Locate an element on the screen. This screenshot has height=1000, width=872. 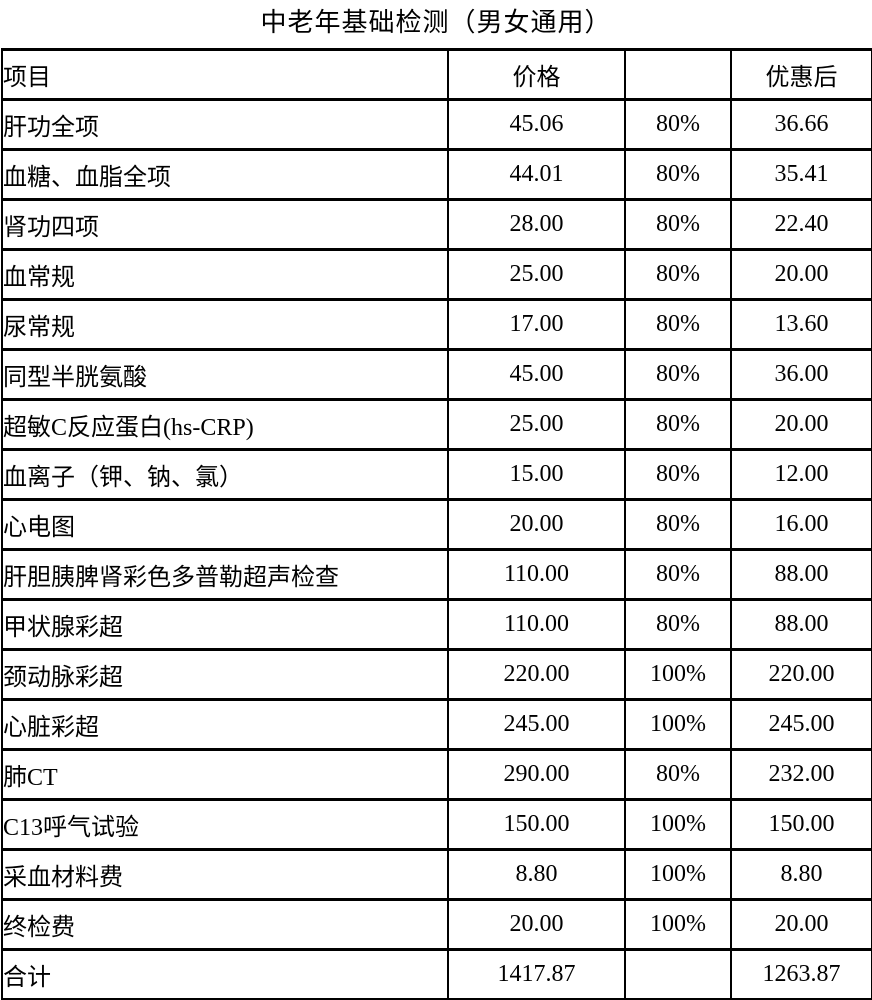
after-cell: 36.66 is located at coordinates (801, 124).